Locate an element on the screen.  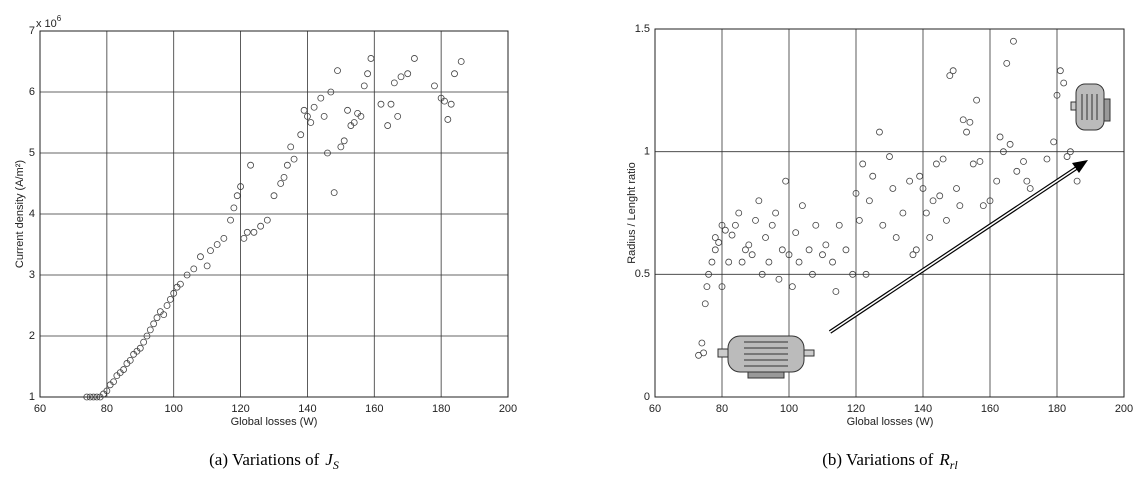
y-multiplier-base: x 10 is located at coordinates (46, 24).